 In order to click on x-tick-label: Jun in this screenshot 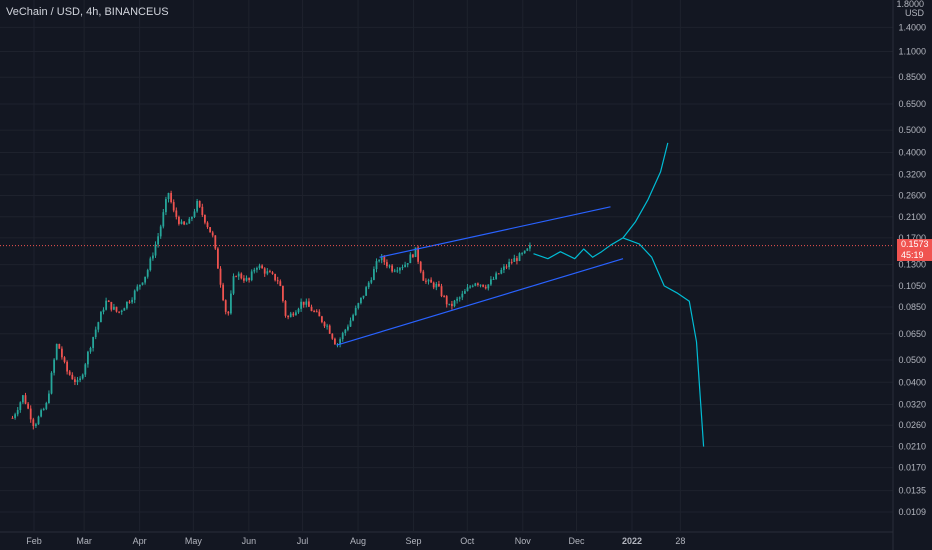, I will do `click(249, 541)`.